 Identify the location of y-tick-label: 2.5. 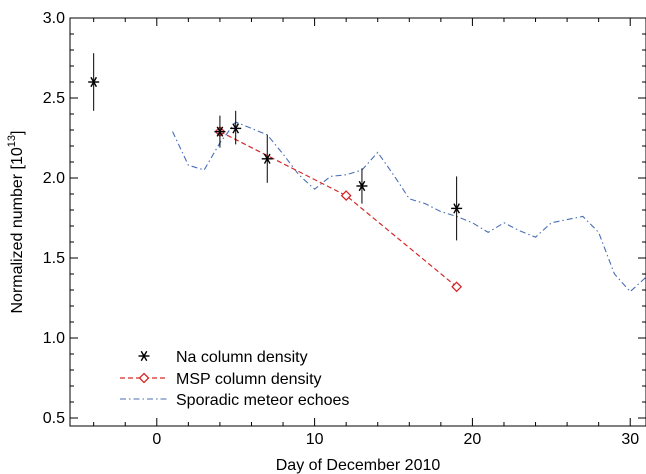
(54, 98).